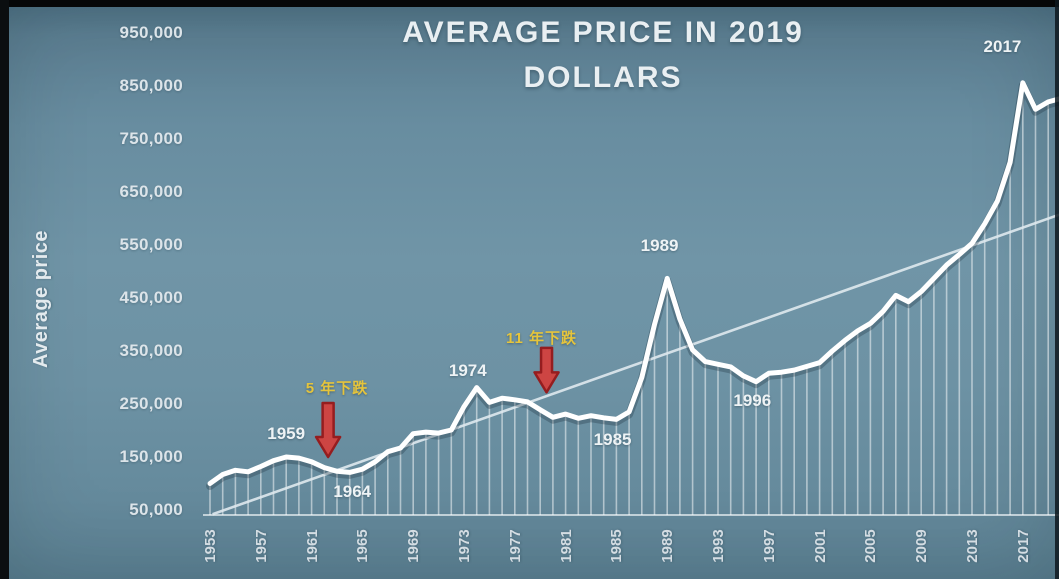 This screenshot has width=1059, height=579. Describe the element at coordinates (612, 440) in the screenshot. I see `annotation-year-1985: 1985` at that location.